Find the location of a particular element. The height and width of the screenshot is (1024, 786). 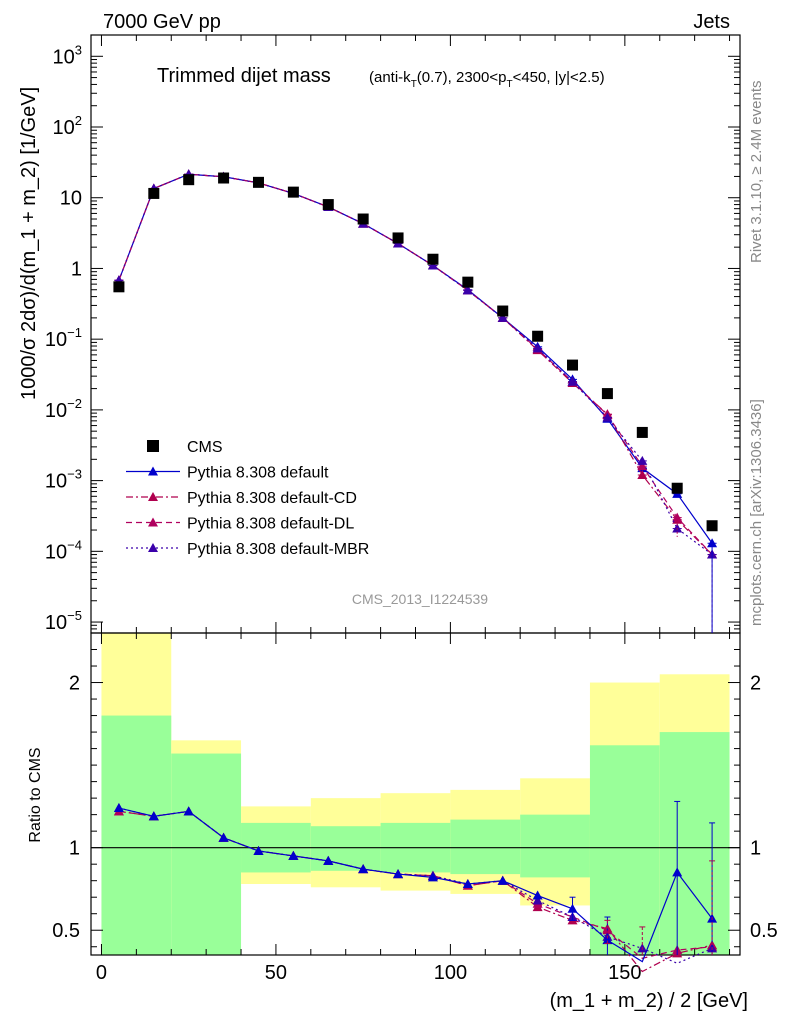

rivet-version-label: Rivet 3.1.10, ≥ 2.4M events is located at coordinates (756, 172).